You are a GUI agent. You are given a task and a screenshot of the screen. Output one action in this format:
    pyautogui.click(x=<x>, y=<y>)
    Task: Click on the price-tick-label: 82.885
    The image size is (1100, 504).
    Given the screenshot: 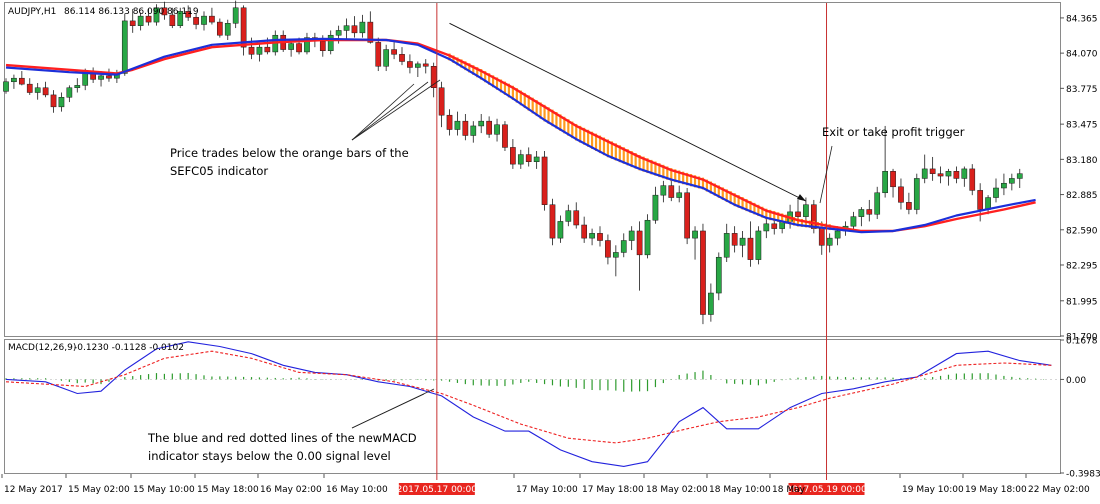 What is the action you would take?
    pyautogui.click(x=1082, y=196)
    